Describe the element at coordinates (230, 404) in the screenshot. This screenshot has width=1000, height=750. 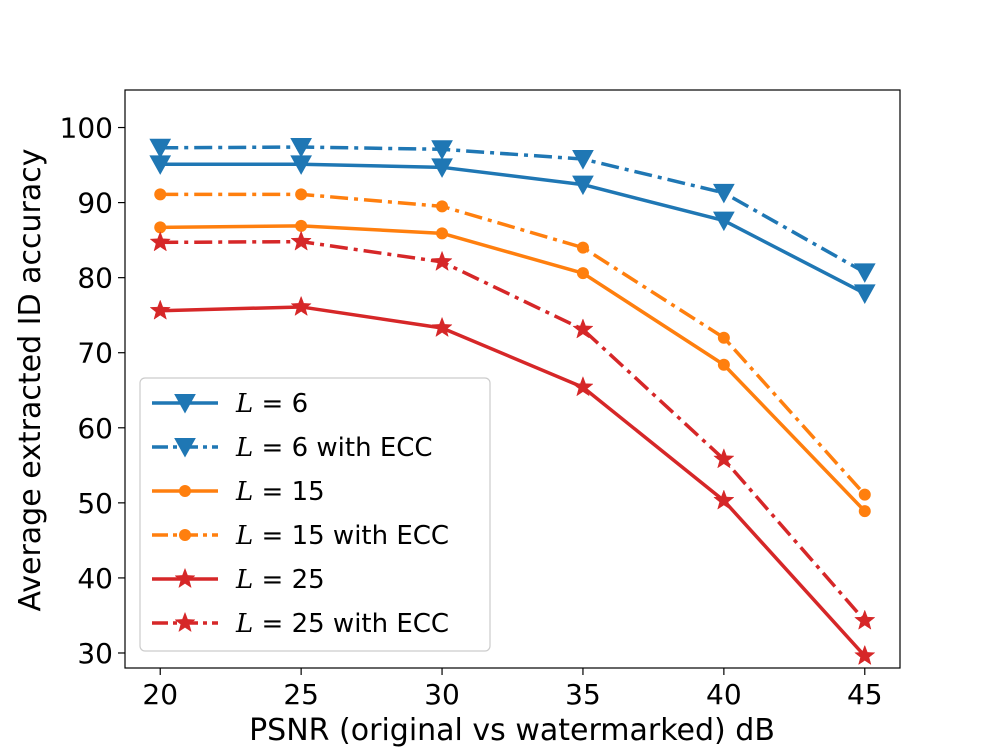
I see `legend-item: L = 6` at that location.